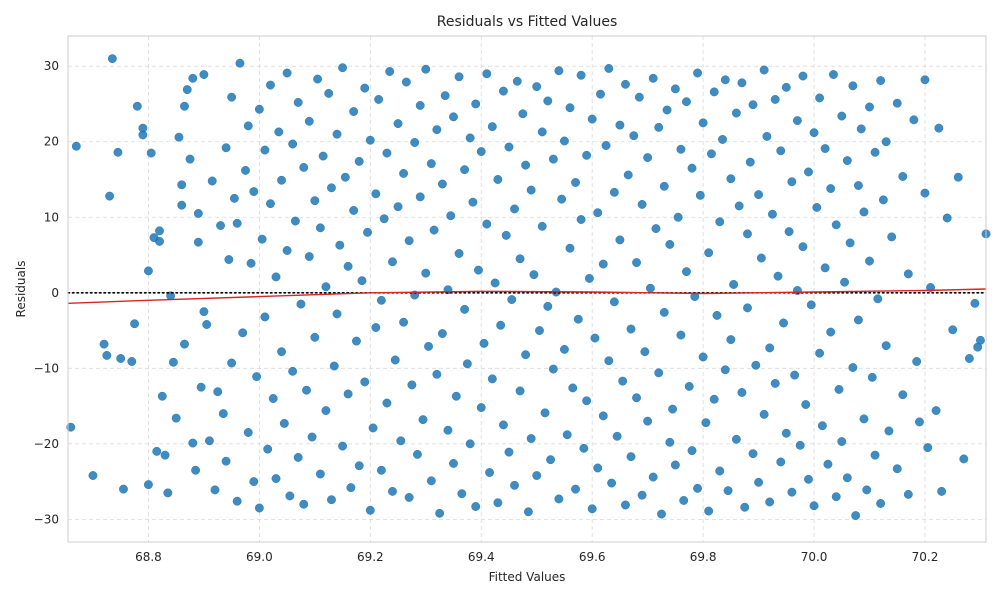 This screenshot has width=1000, height=600. What do you see at coordinates (481, 557) in the screenshot?
I see `x-tick-label: 69.4` at bounding box center [481, 557].